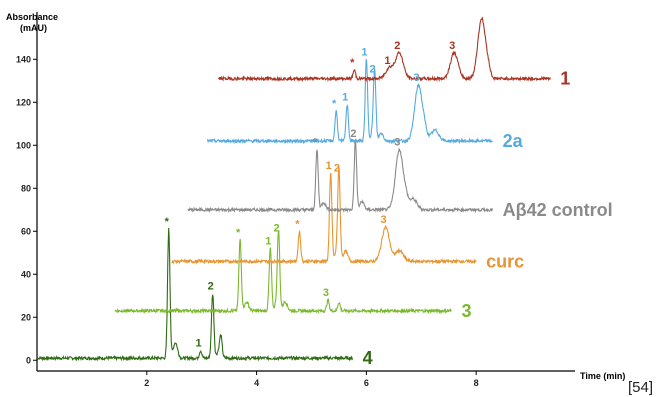 Image resolution: width=665 pixels, height=397 pixels. What do you see at coordinates (146, 383) in the screenshot?
I see `x-tick-label: 2` at bounding box center [146, 383].